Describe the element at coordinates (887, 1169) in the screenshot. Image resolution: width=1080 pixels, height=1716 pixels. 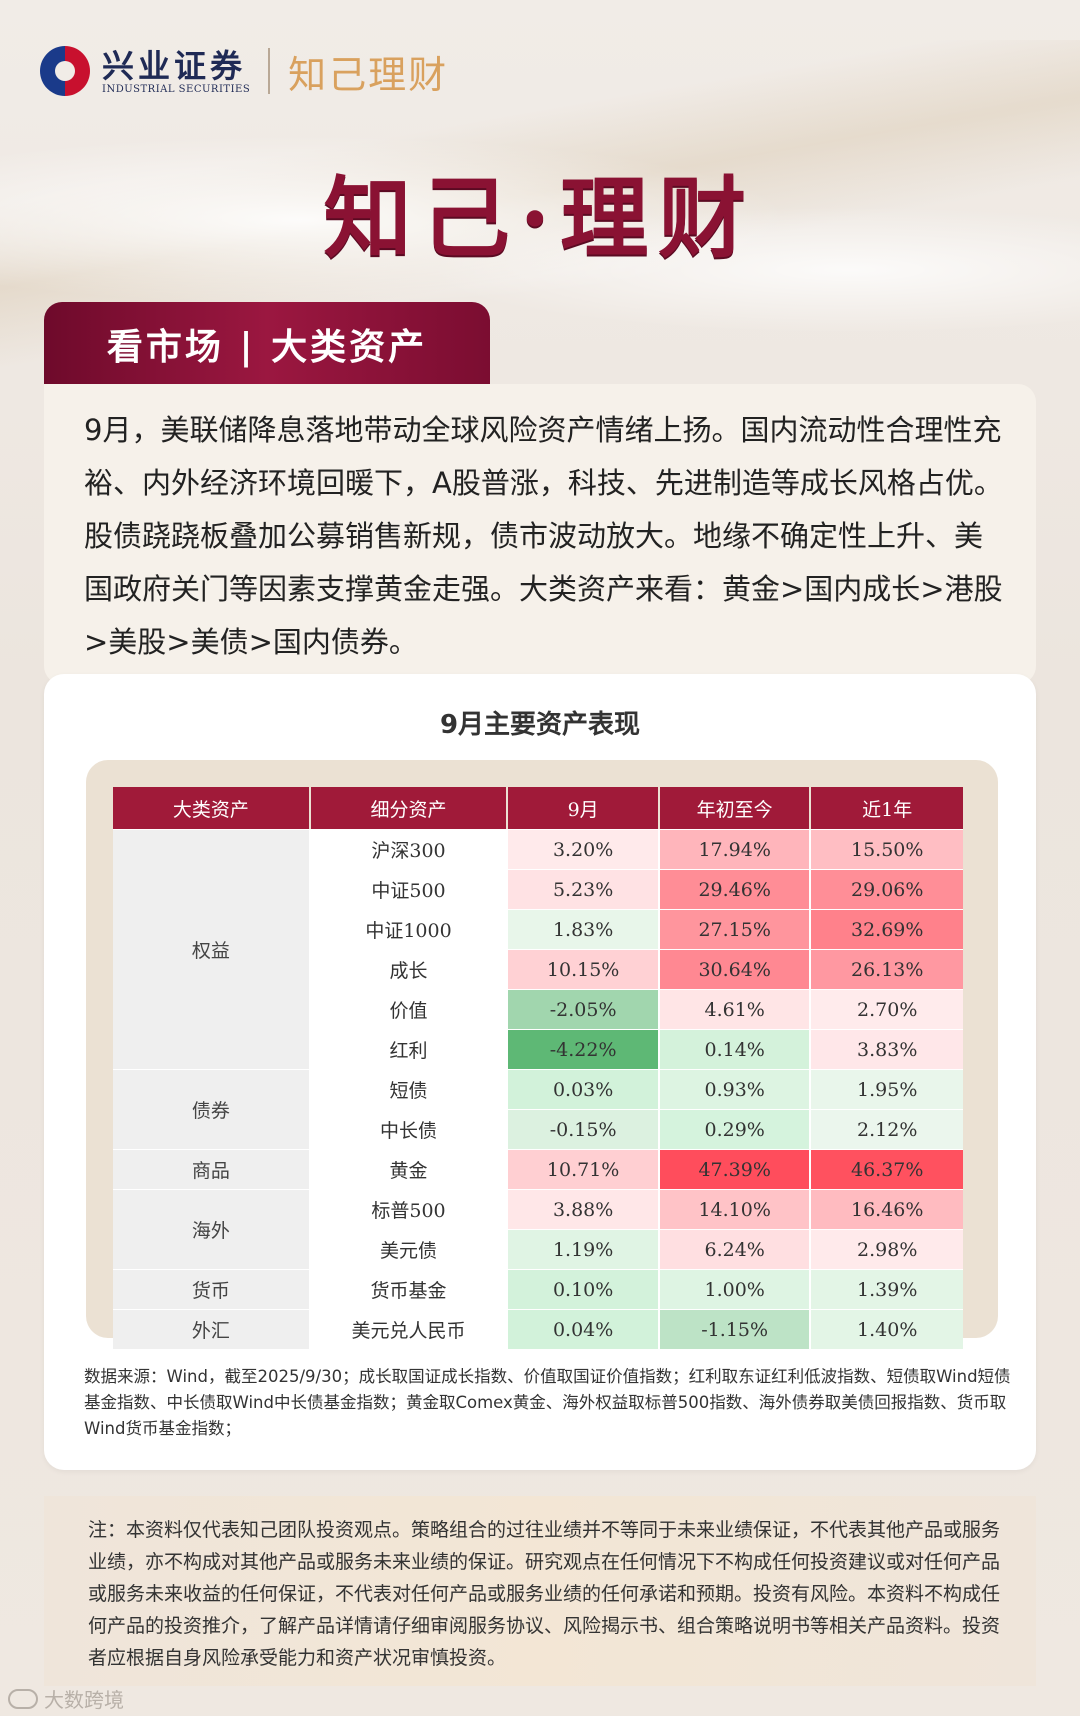
I see `one-year-cell: 46.37%` at that location.